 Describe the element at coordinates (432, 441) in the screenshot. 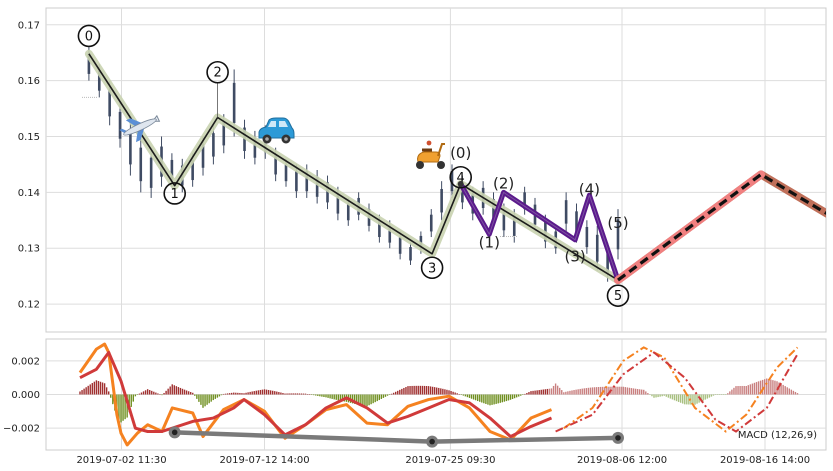

I see `divergence-point-core` at that location.